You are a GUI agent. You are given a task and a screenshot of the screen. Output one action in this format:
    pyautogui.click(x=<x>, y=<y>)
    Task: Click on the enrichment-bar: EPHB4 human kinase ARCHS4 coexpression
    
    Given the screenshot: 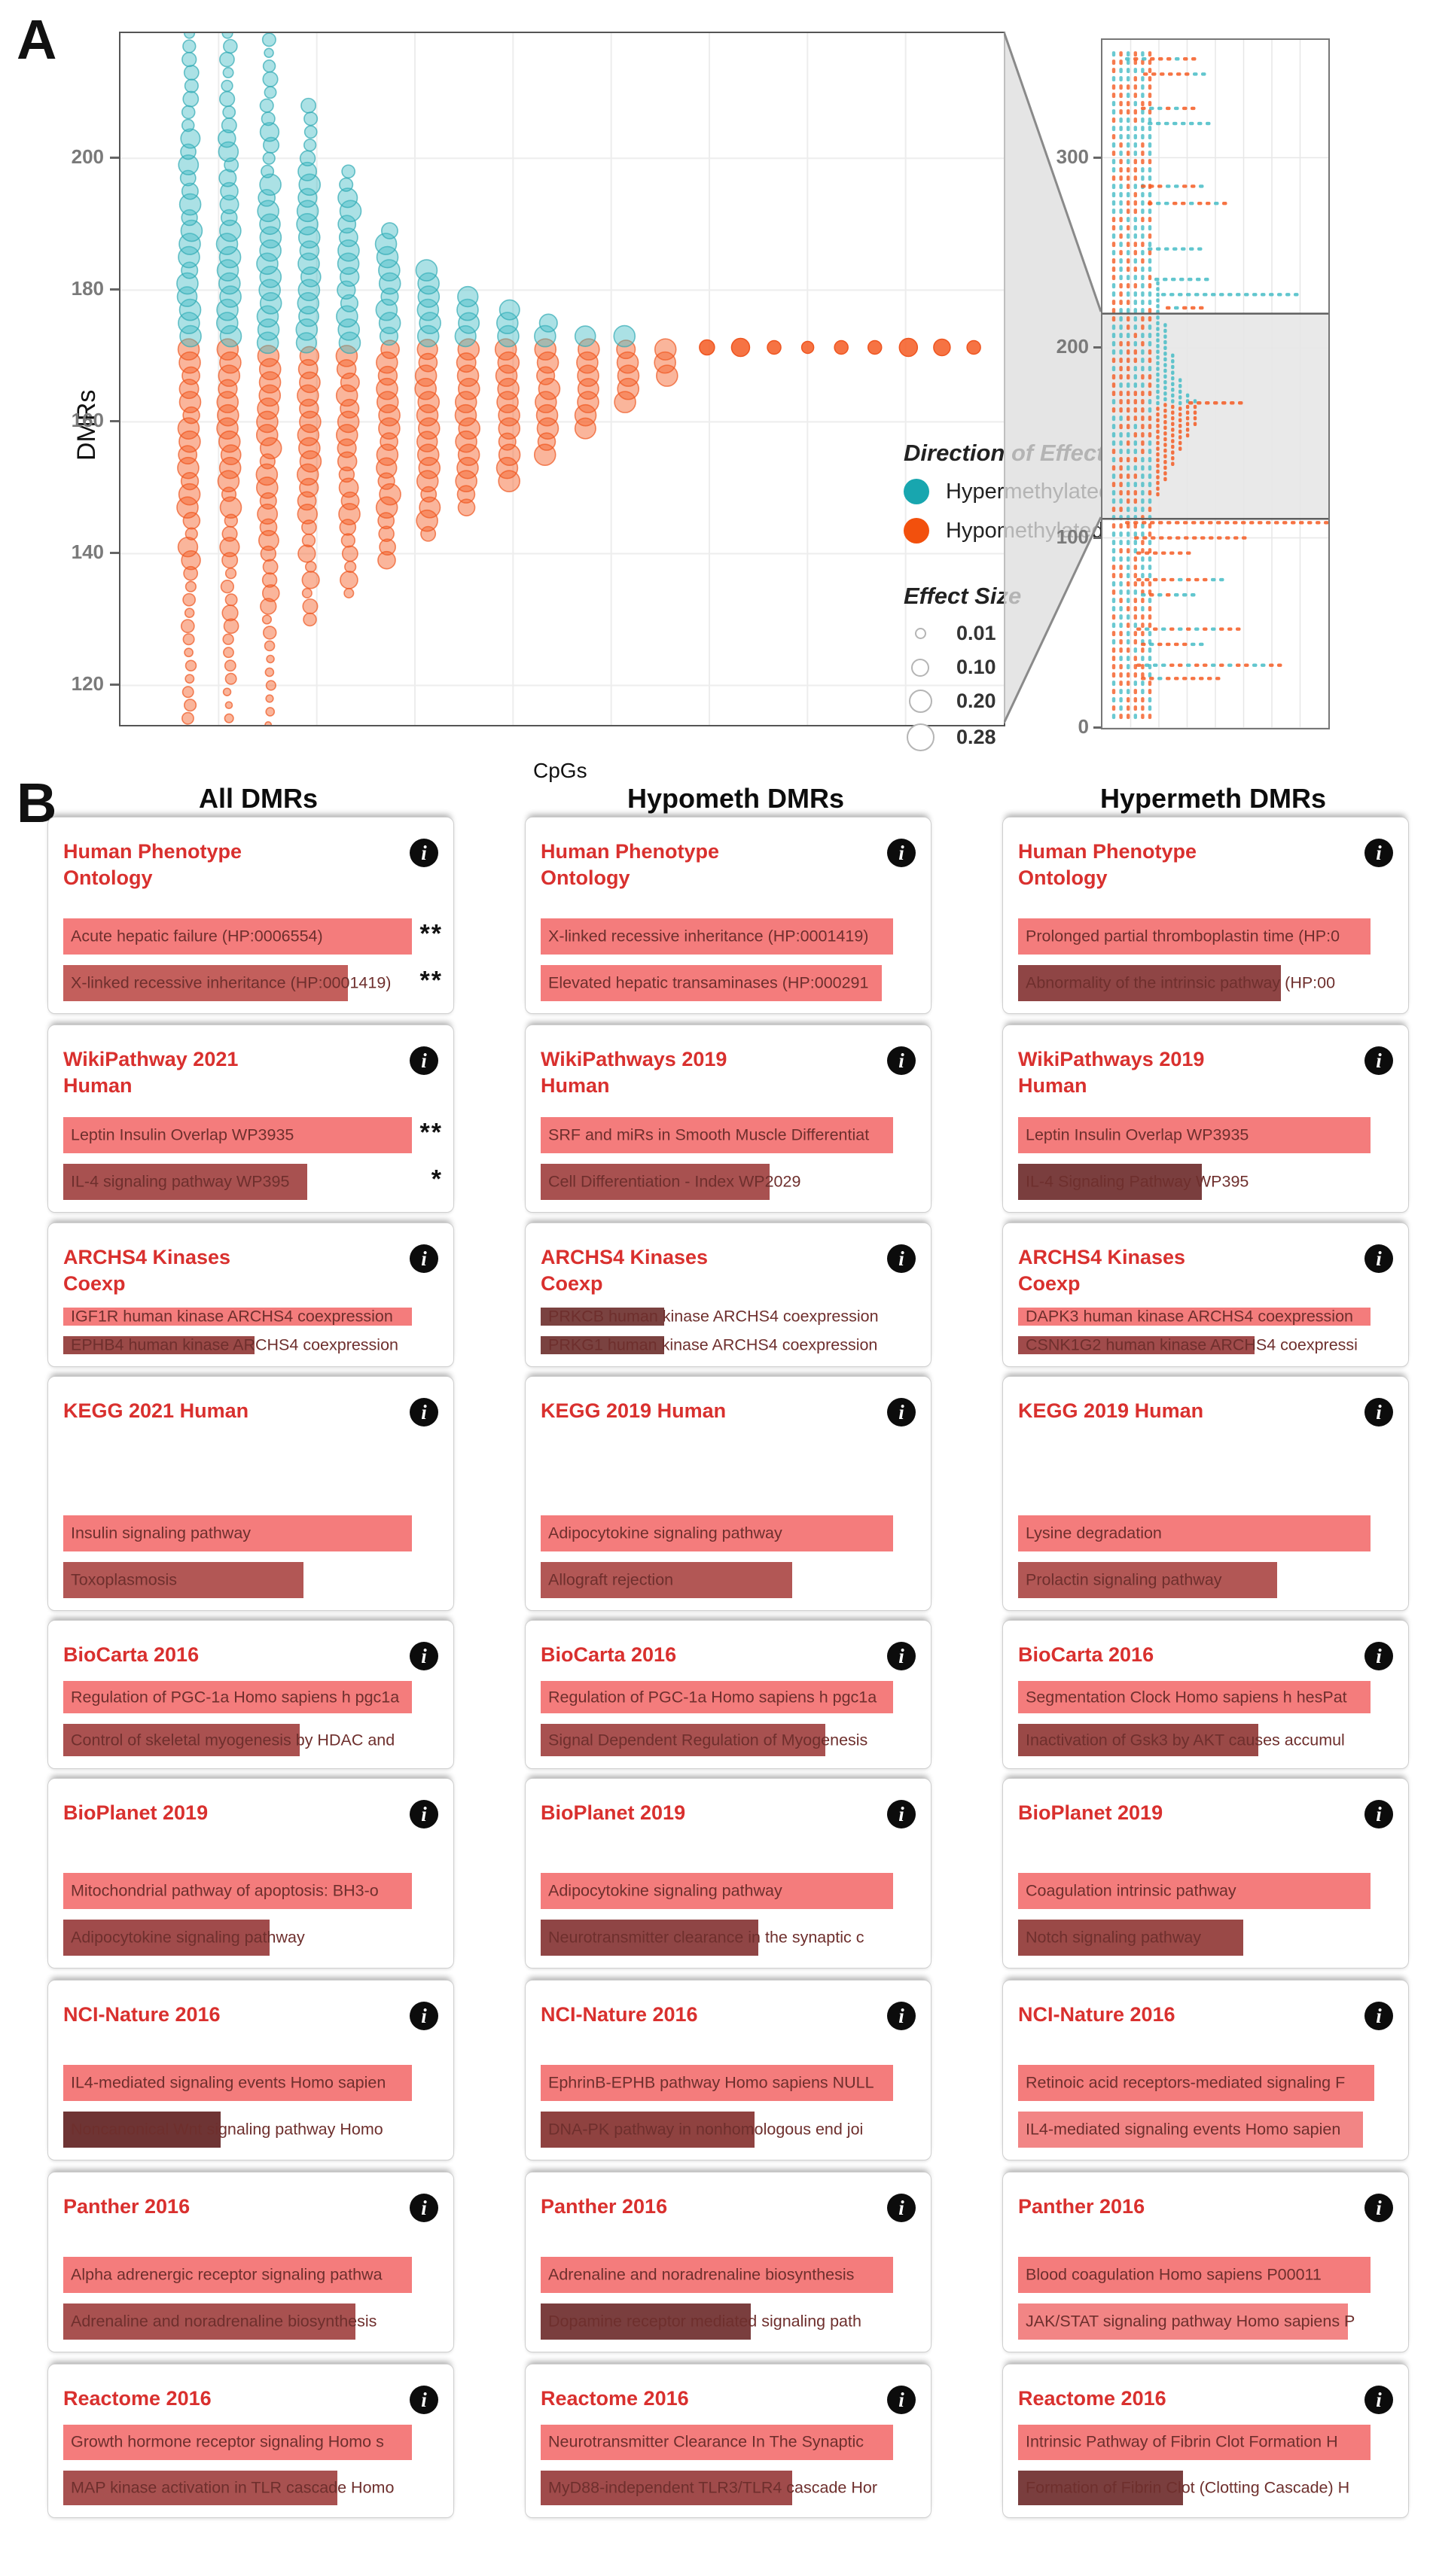 What is the action you would take?
    pyautogui.click(x=250, y=1345)
    